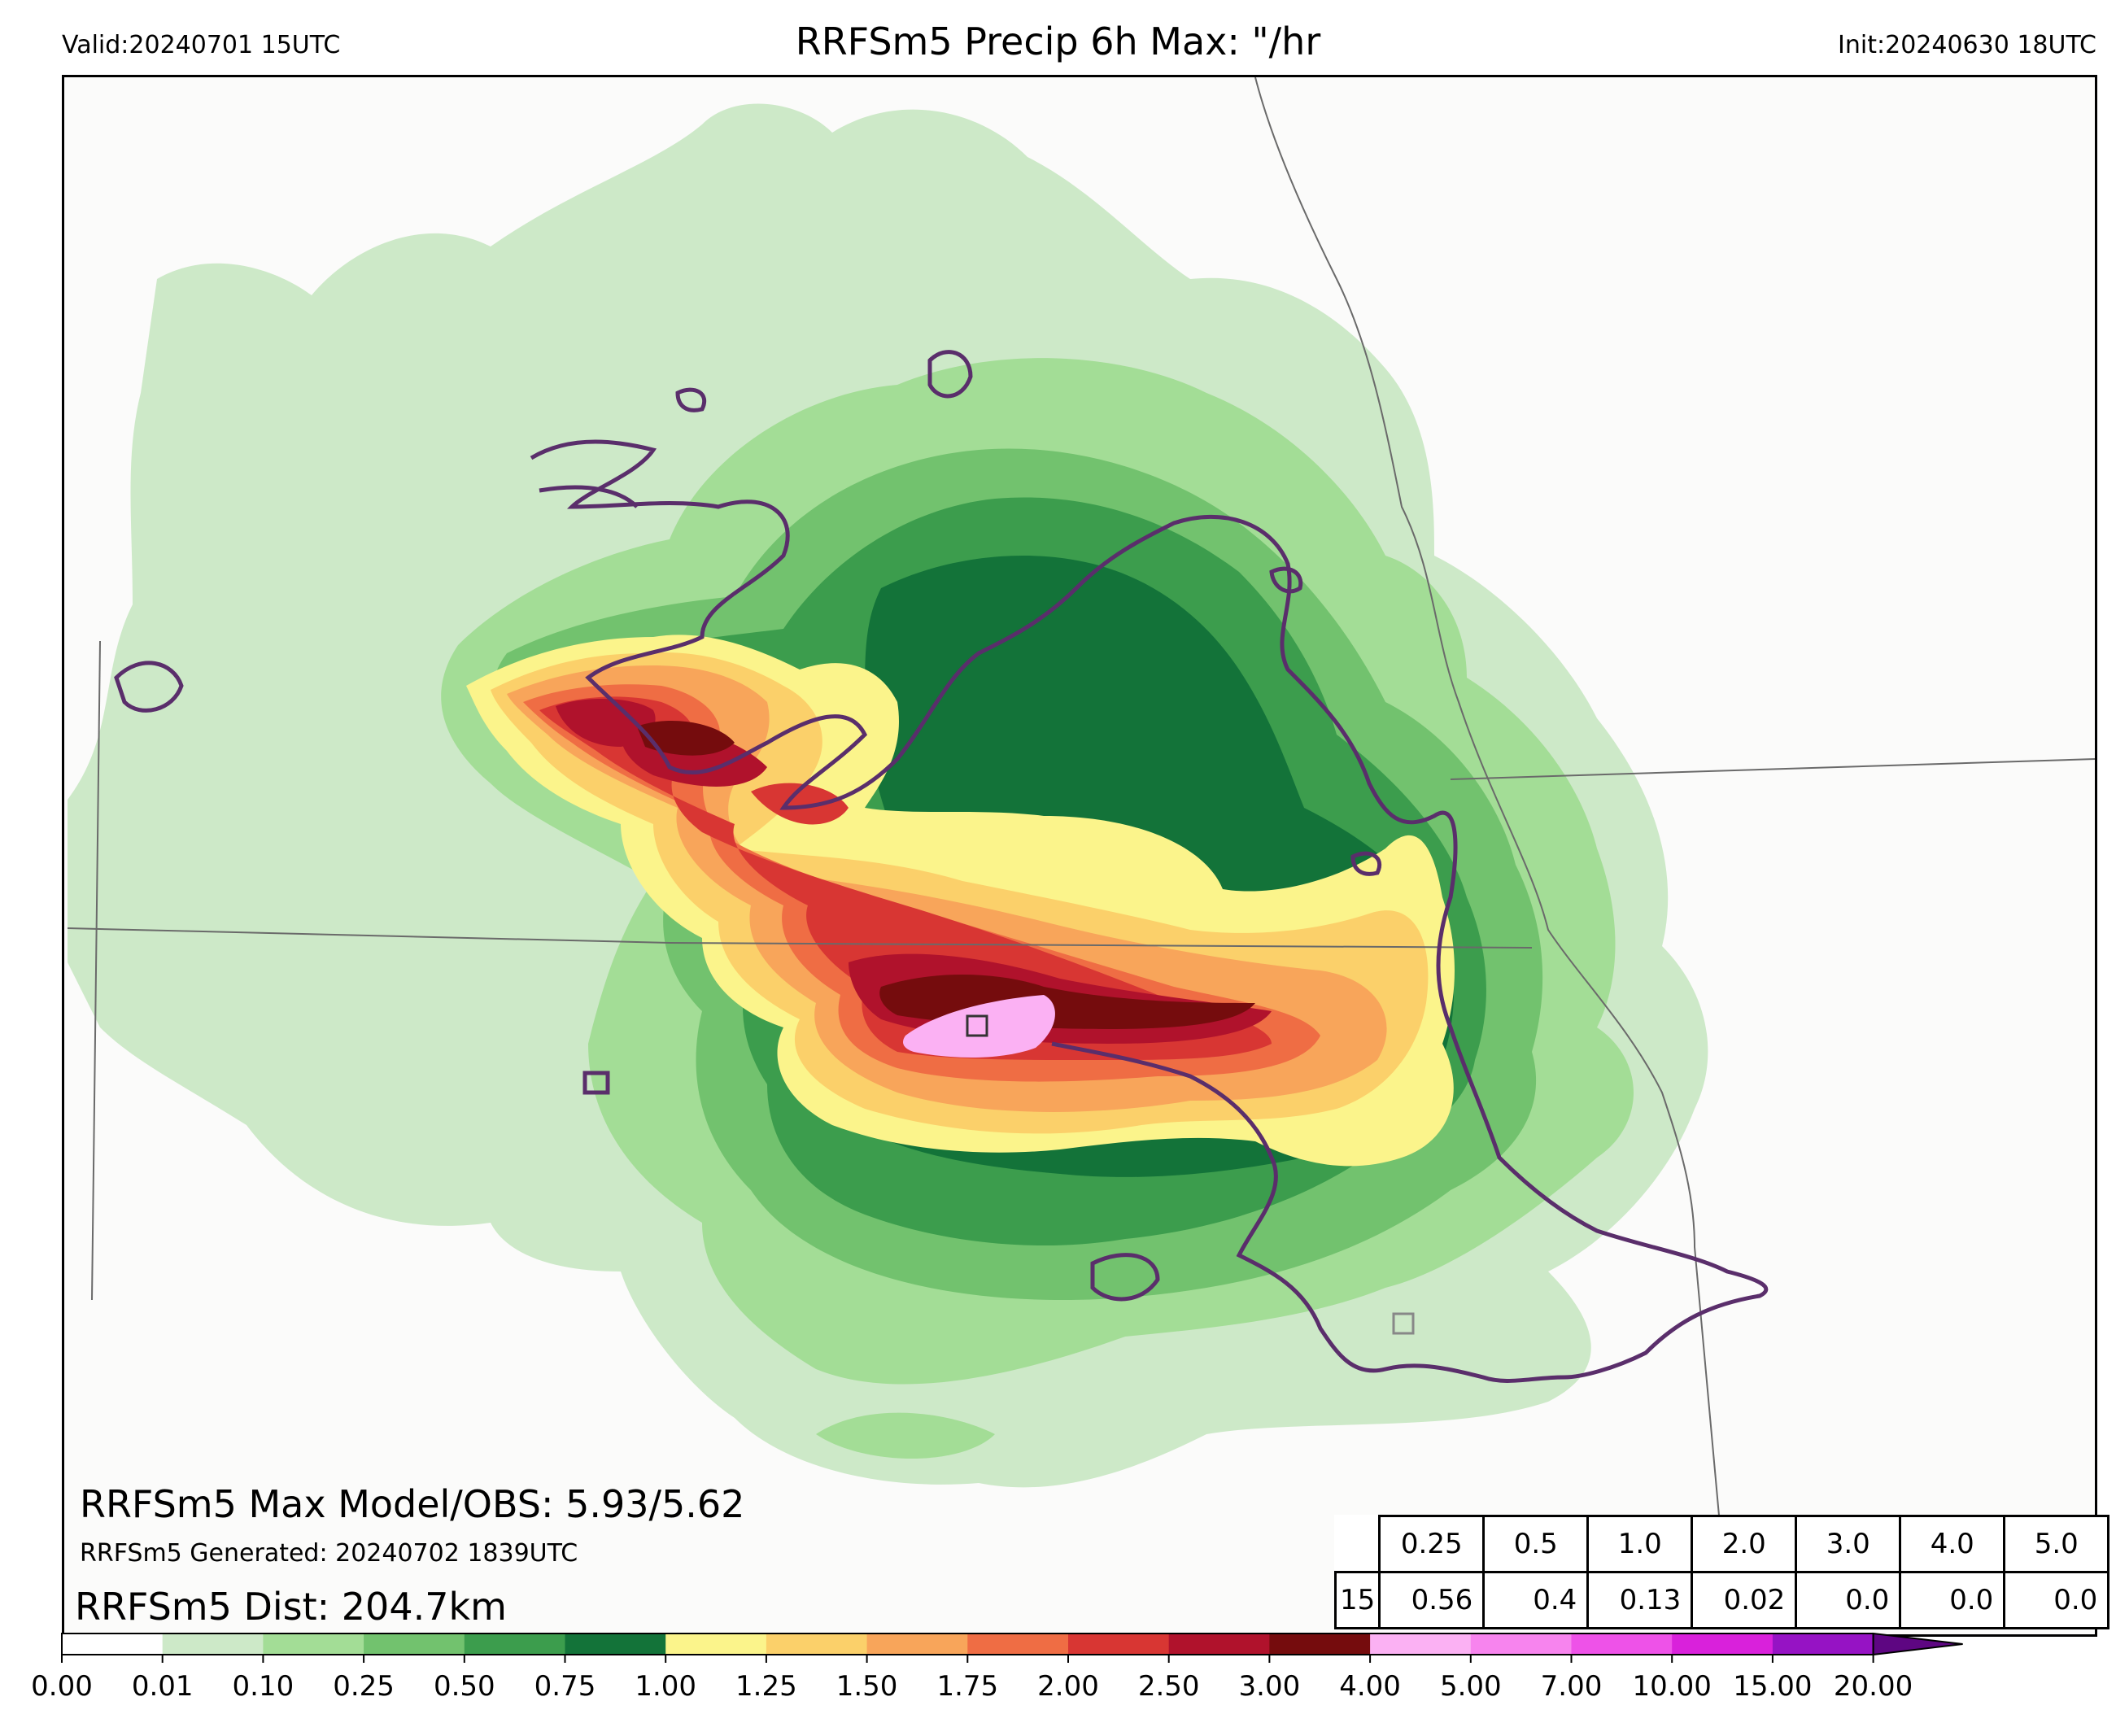  I want to click on colorbar-tick-label: 4.00, so click(1370, 1686).